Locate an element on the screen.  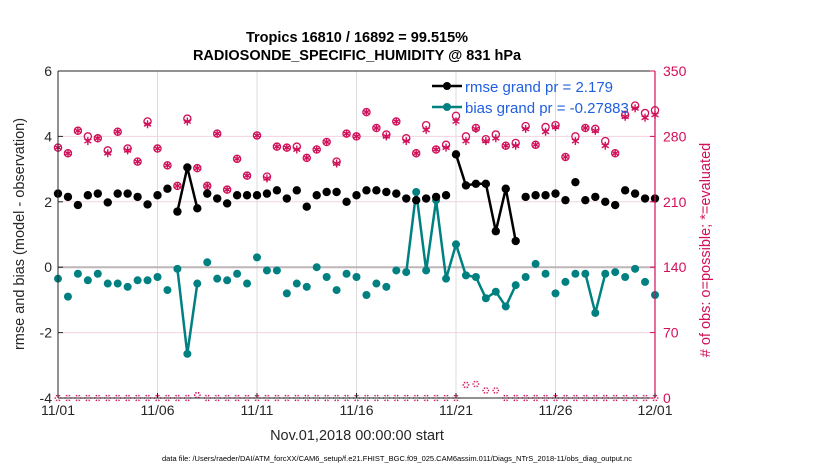
y-tick-label: -2 is located at coordinates (46, 333).